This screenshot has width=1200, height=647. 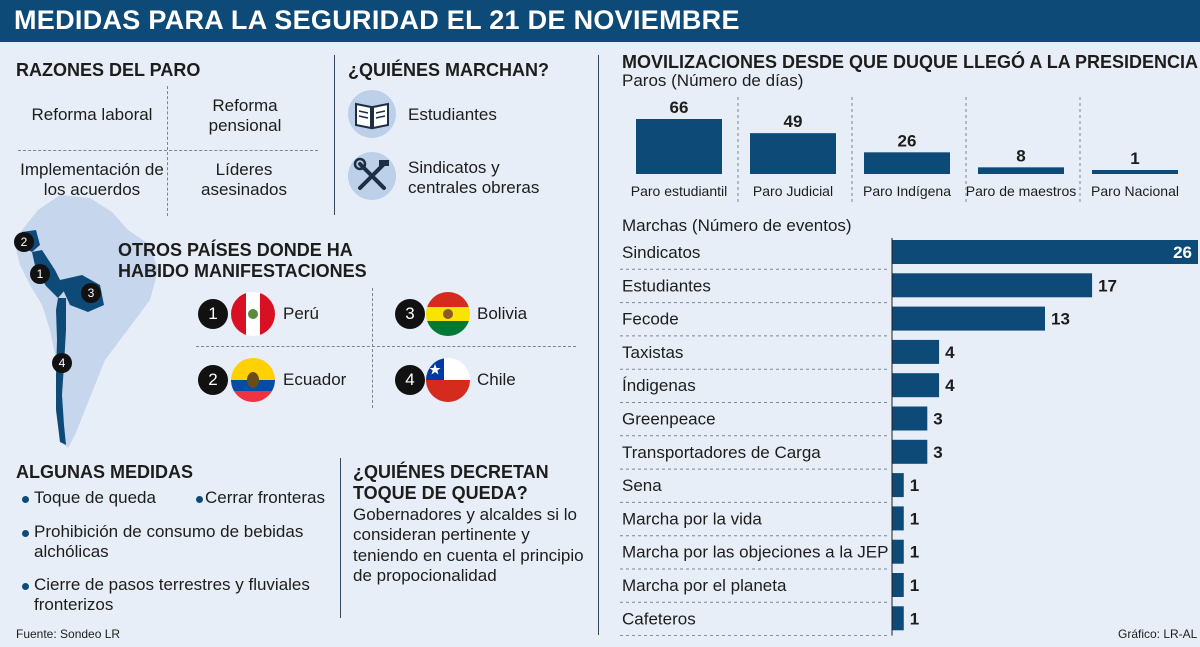 I want to click on razon-item: Reforma pensional, so click(x=245, y=116).